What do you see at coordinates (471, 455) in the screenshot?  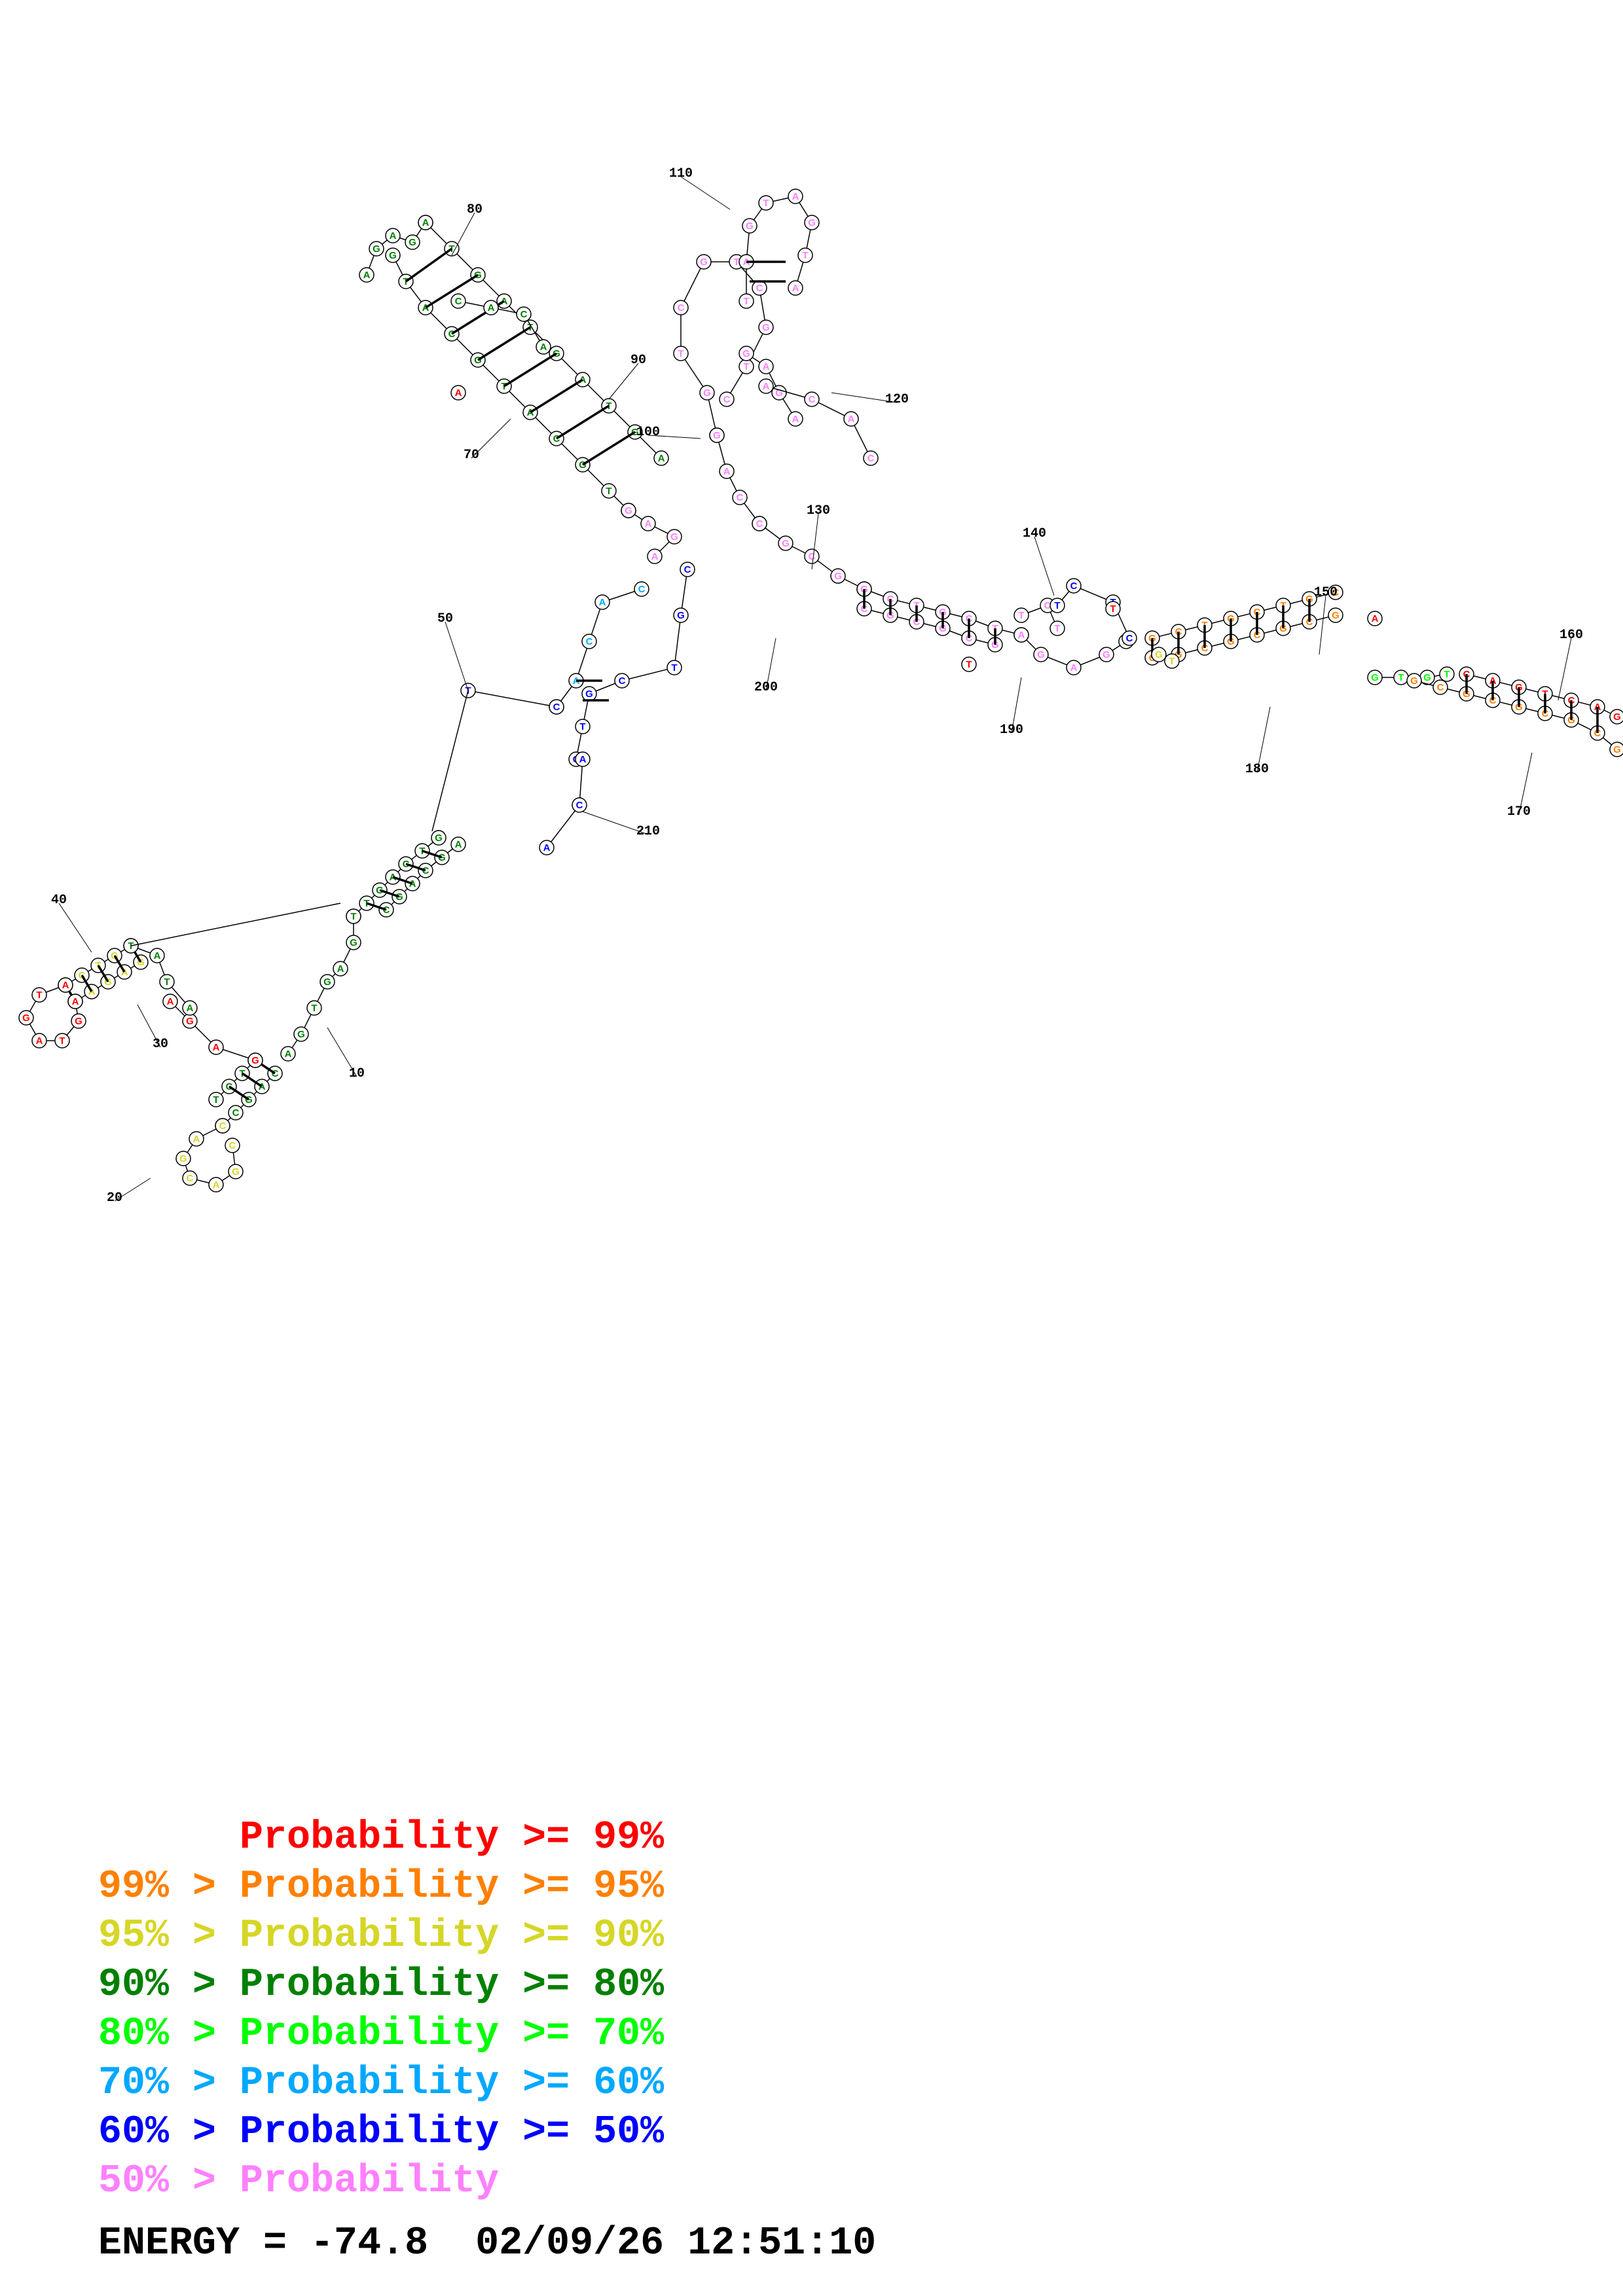 I see `position-label: 70` at bounding box center [471, 455].